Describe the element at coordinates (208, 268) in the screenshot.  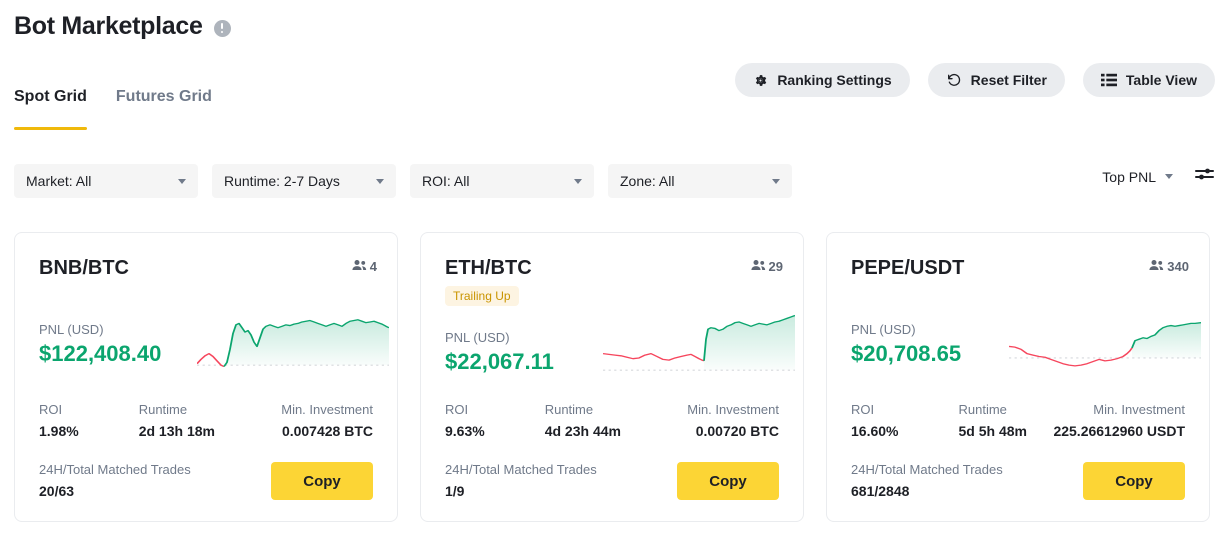
I see `card-header: BNB/BTC 4` at that location.